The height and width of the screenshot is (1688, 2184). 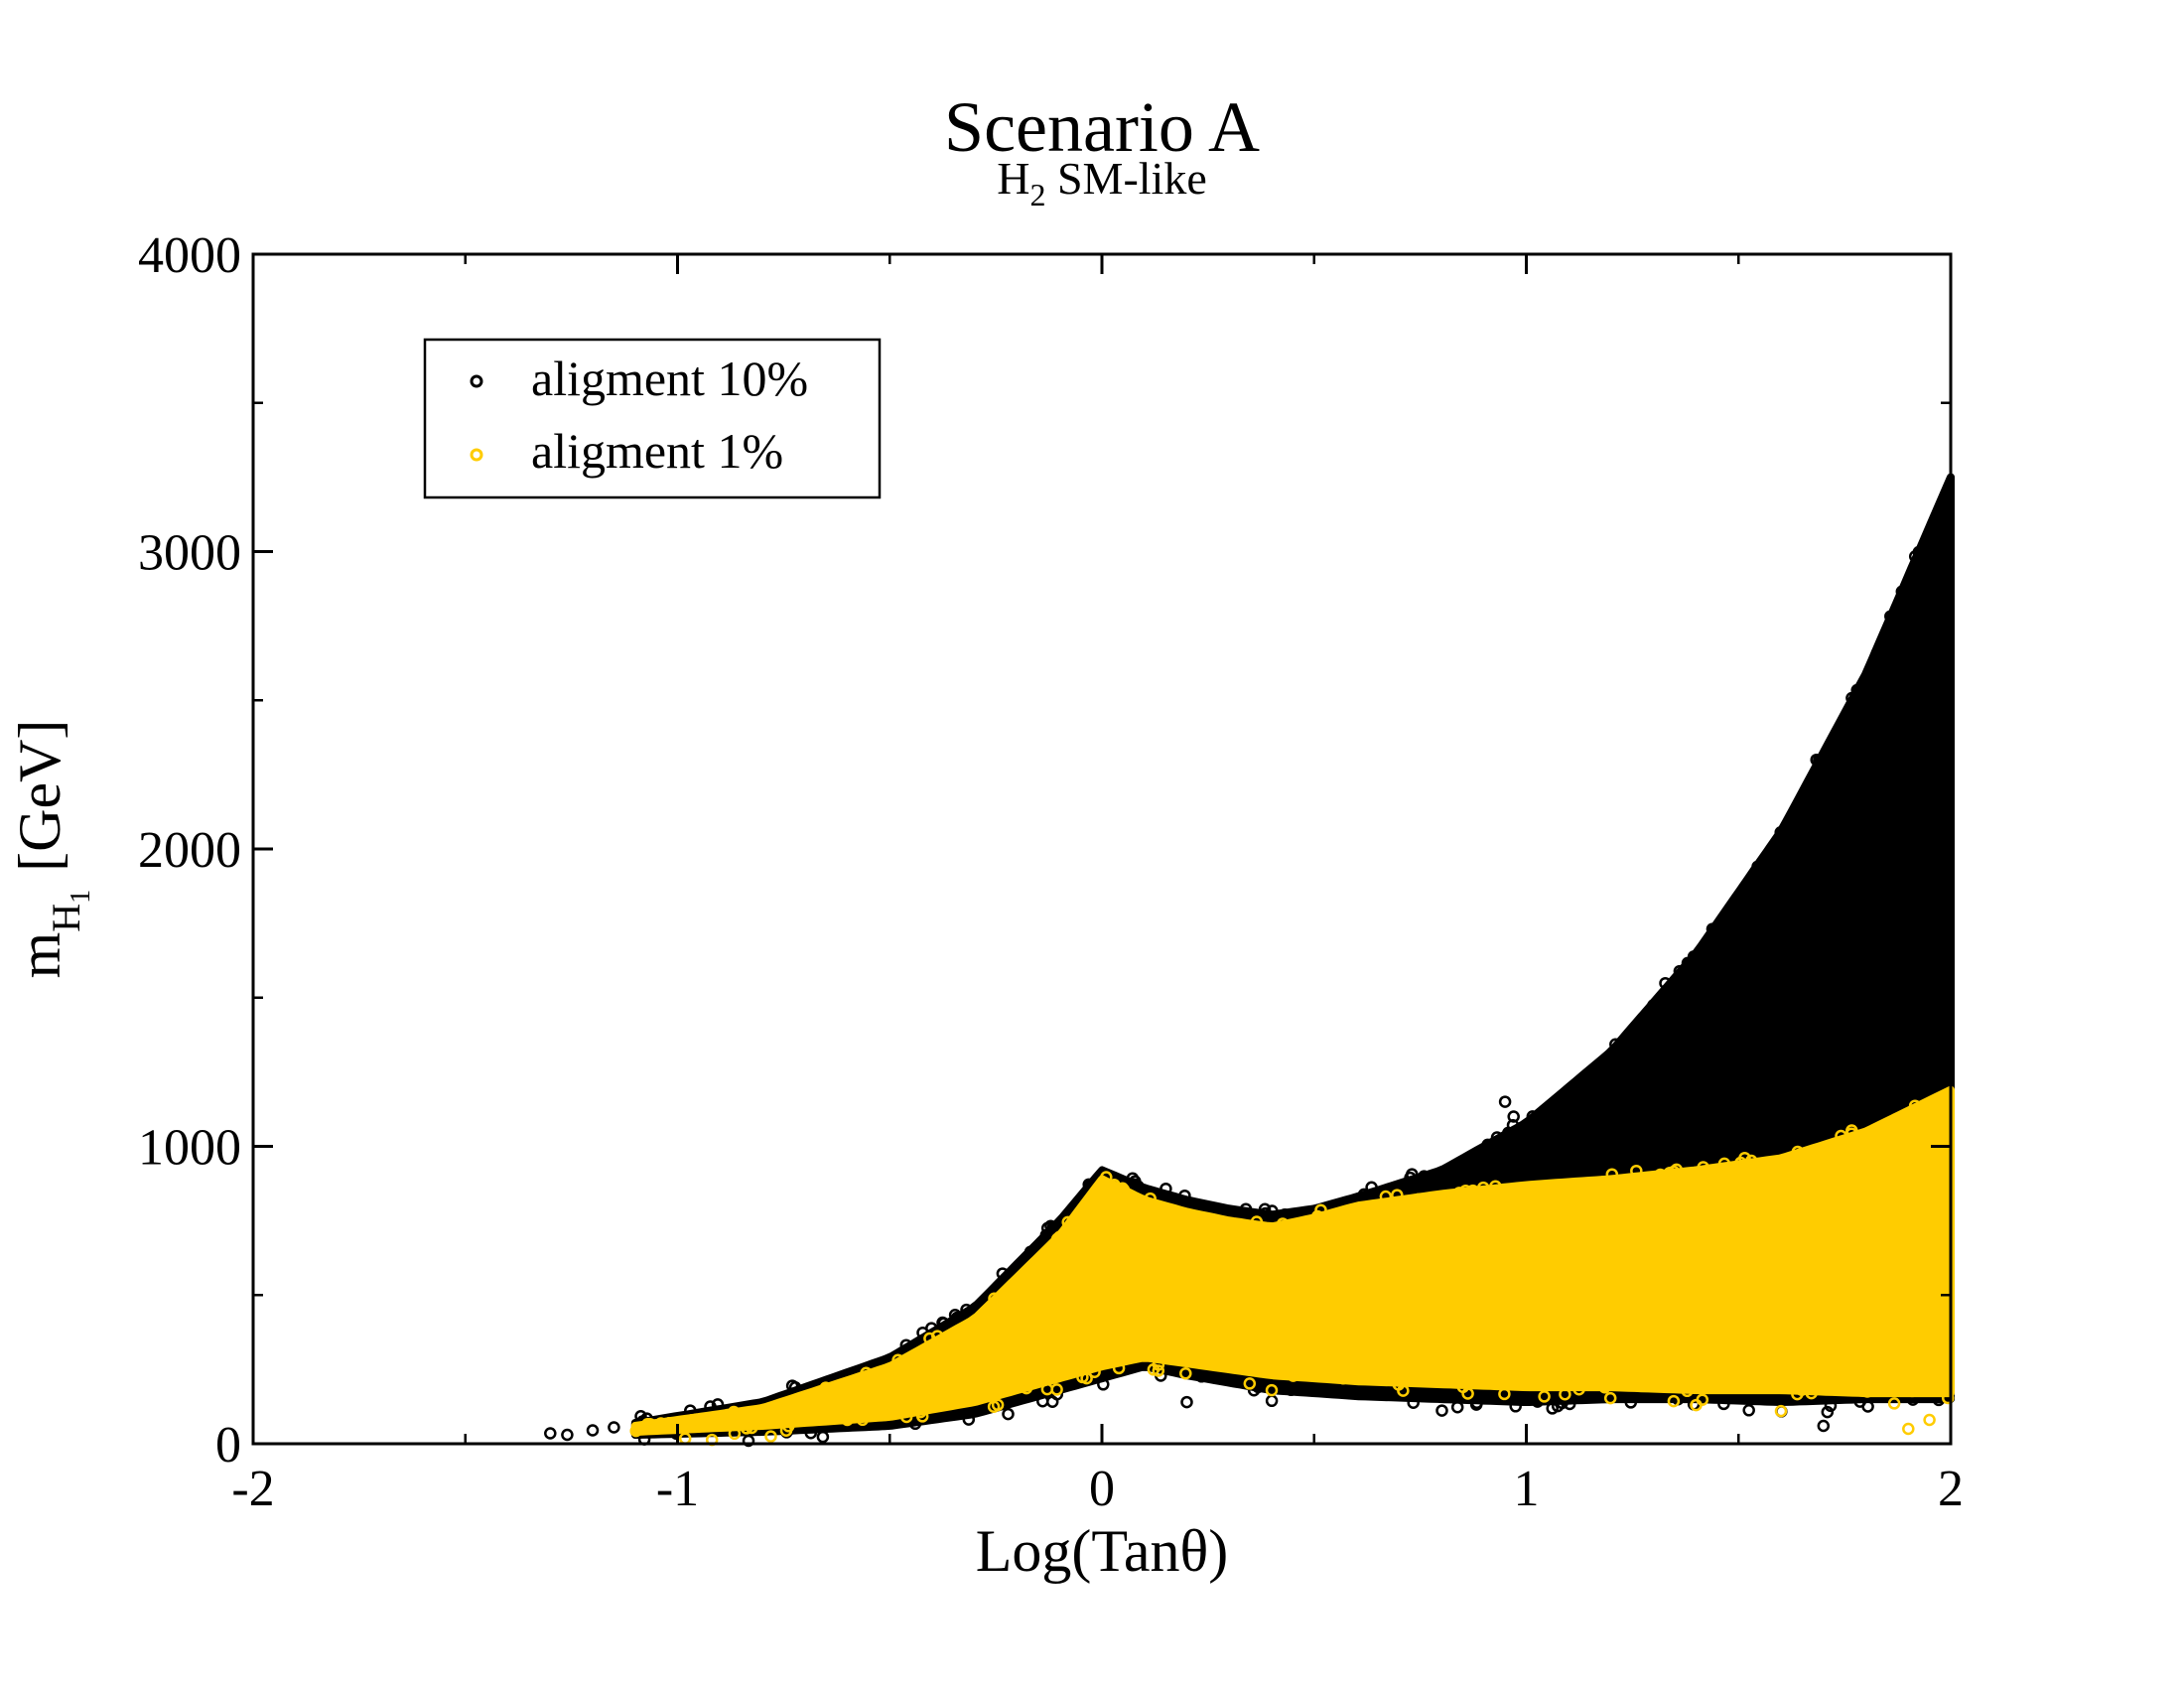 What do you see at coordinates (189, 553) in the screenshot?
I see `y-tick-label: 3000` at bounding box center [189, 553].